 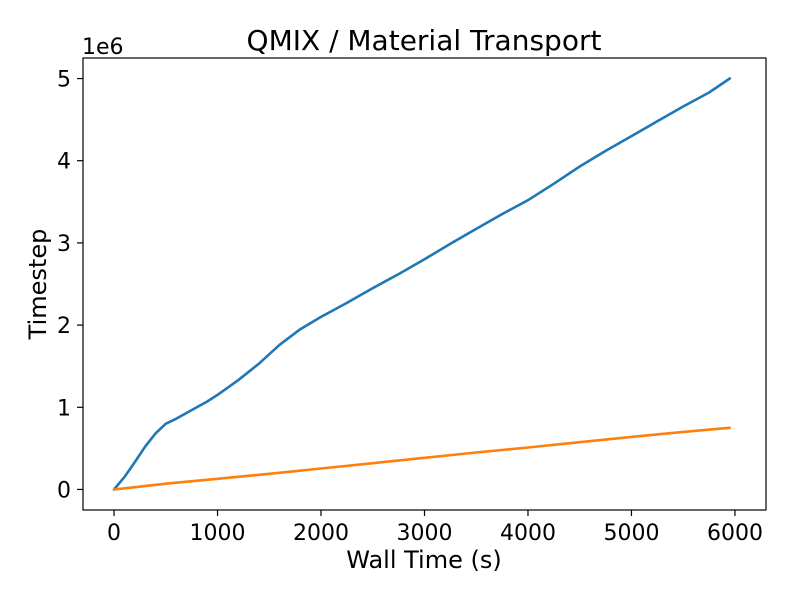 What do you see at coordinates (735, 533) in the screenshot?
I see `x-tick-label: 6000` at bounding box center [735, 533].